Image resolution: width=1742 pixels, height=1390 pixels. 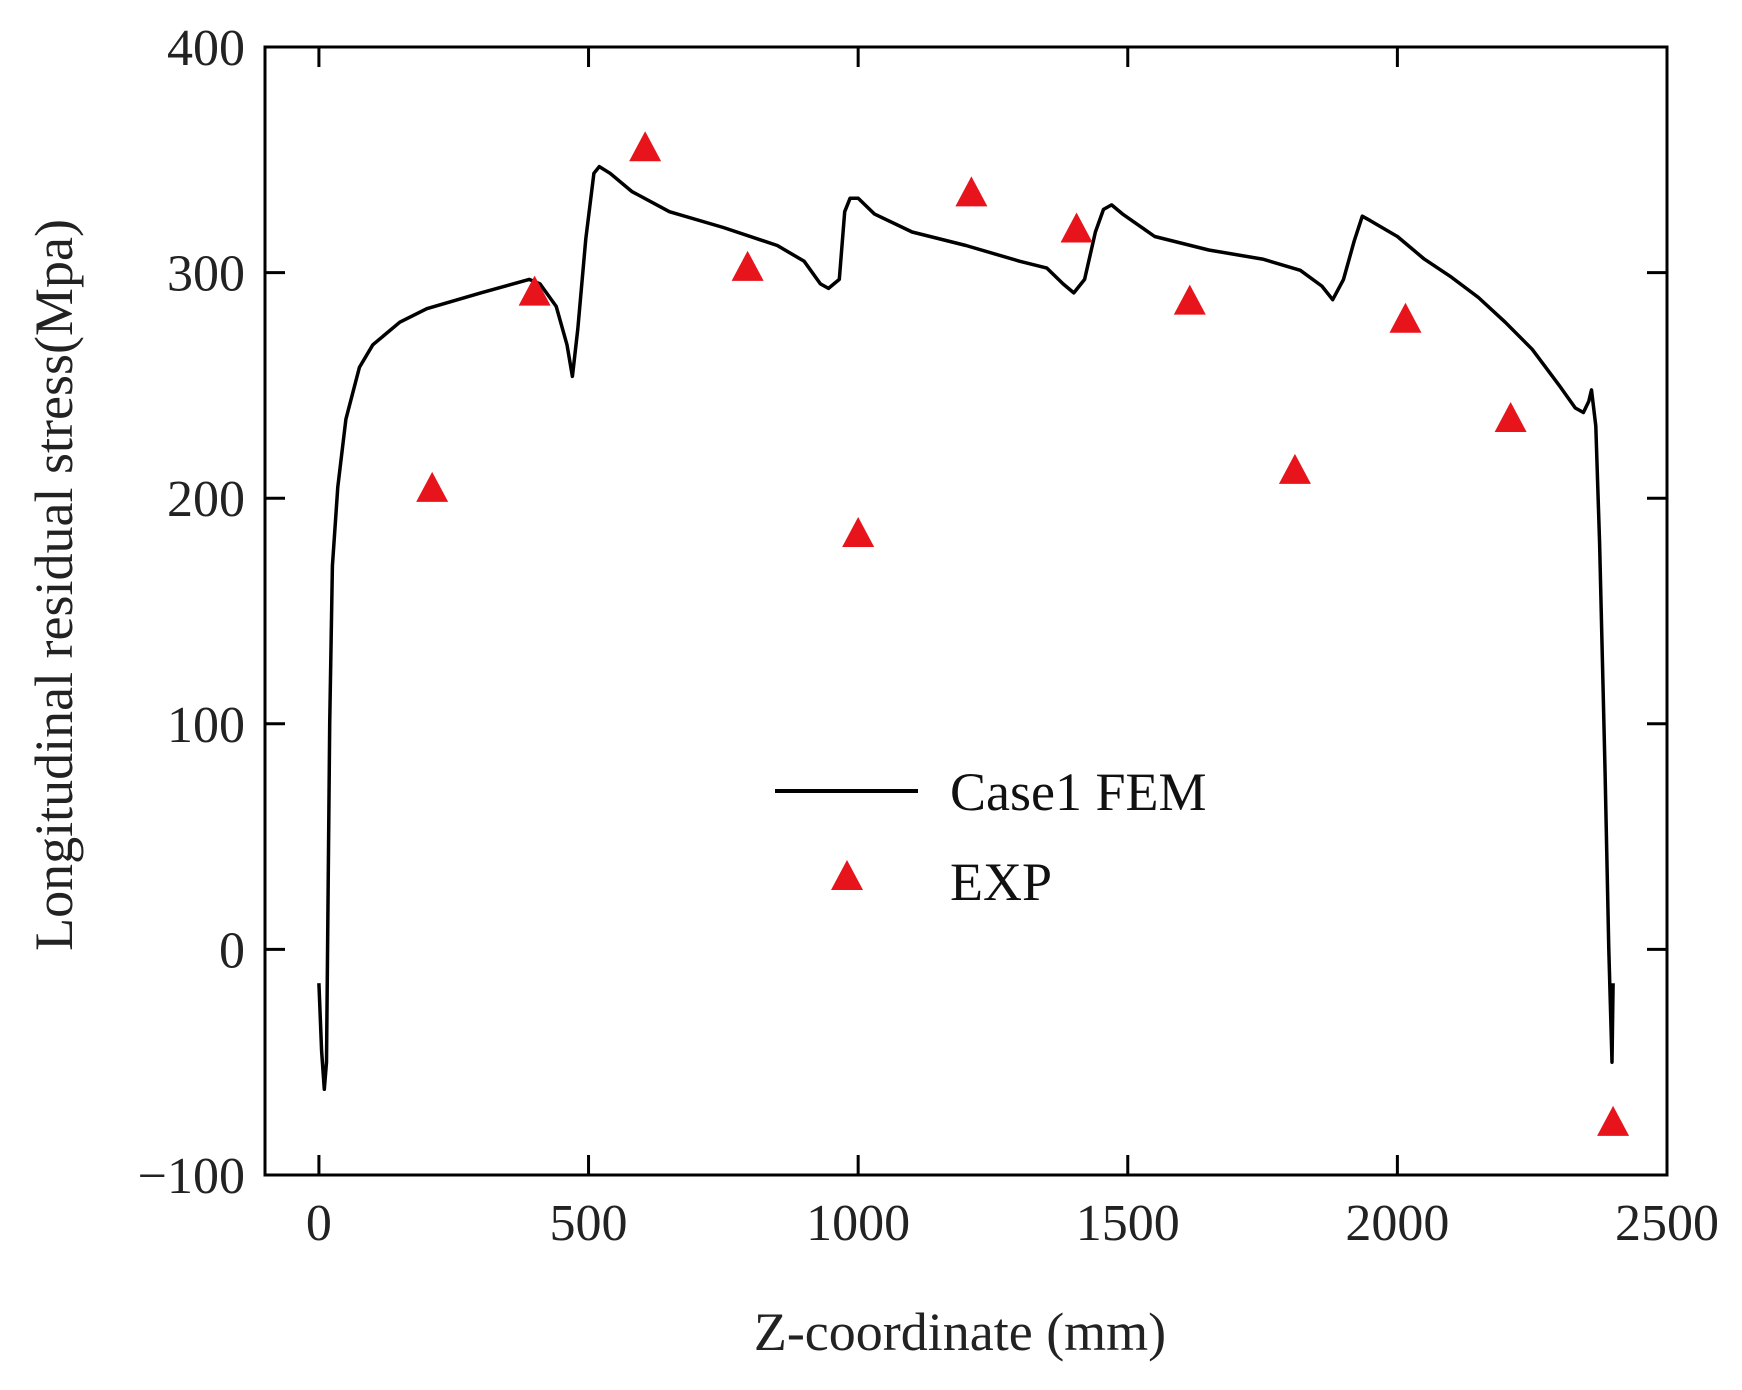 What do you see at coordinates (858, 1223) in the screenshot?
I see `x-tick-label: 1000` at bounding box center [858, 1223].